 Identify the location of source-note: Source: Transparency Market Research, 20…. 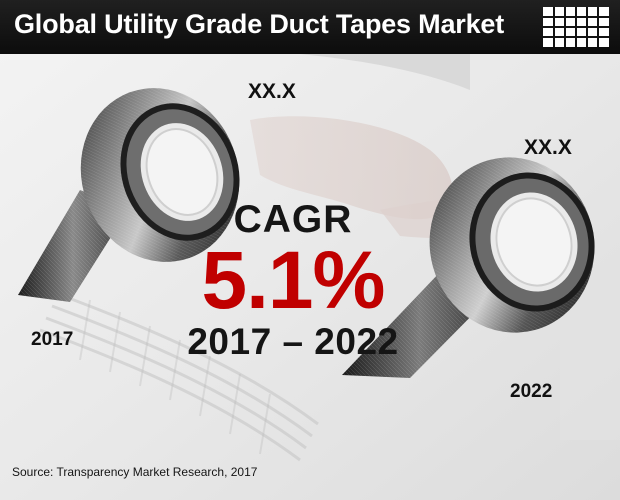
(135, 472).